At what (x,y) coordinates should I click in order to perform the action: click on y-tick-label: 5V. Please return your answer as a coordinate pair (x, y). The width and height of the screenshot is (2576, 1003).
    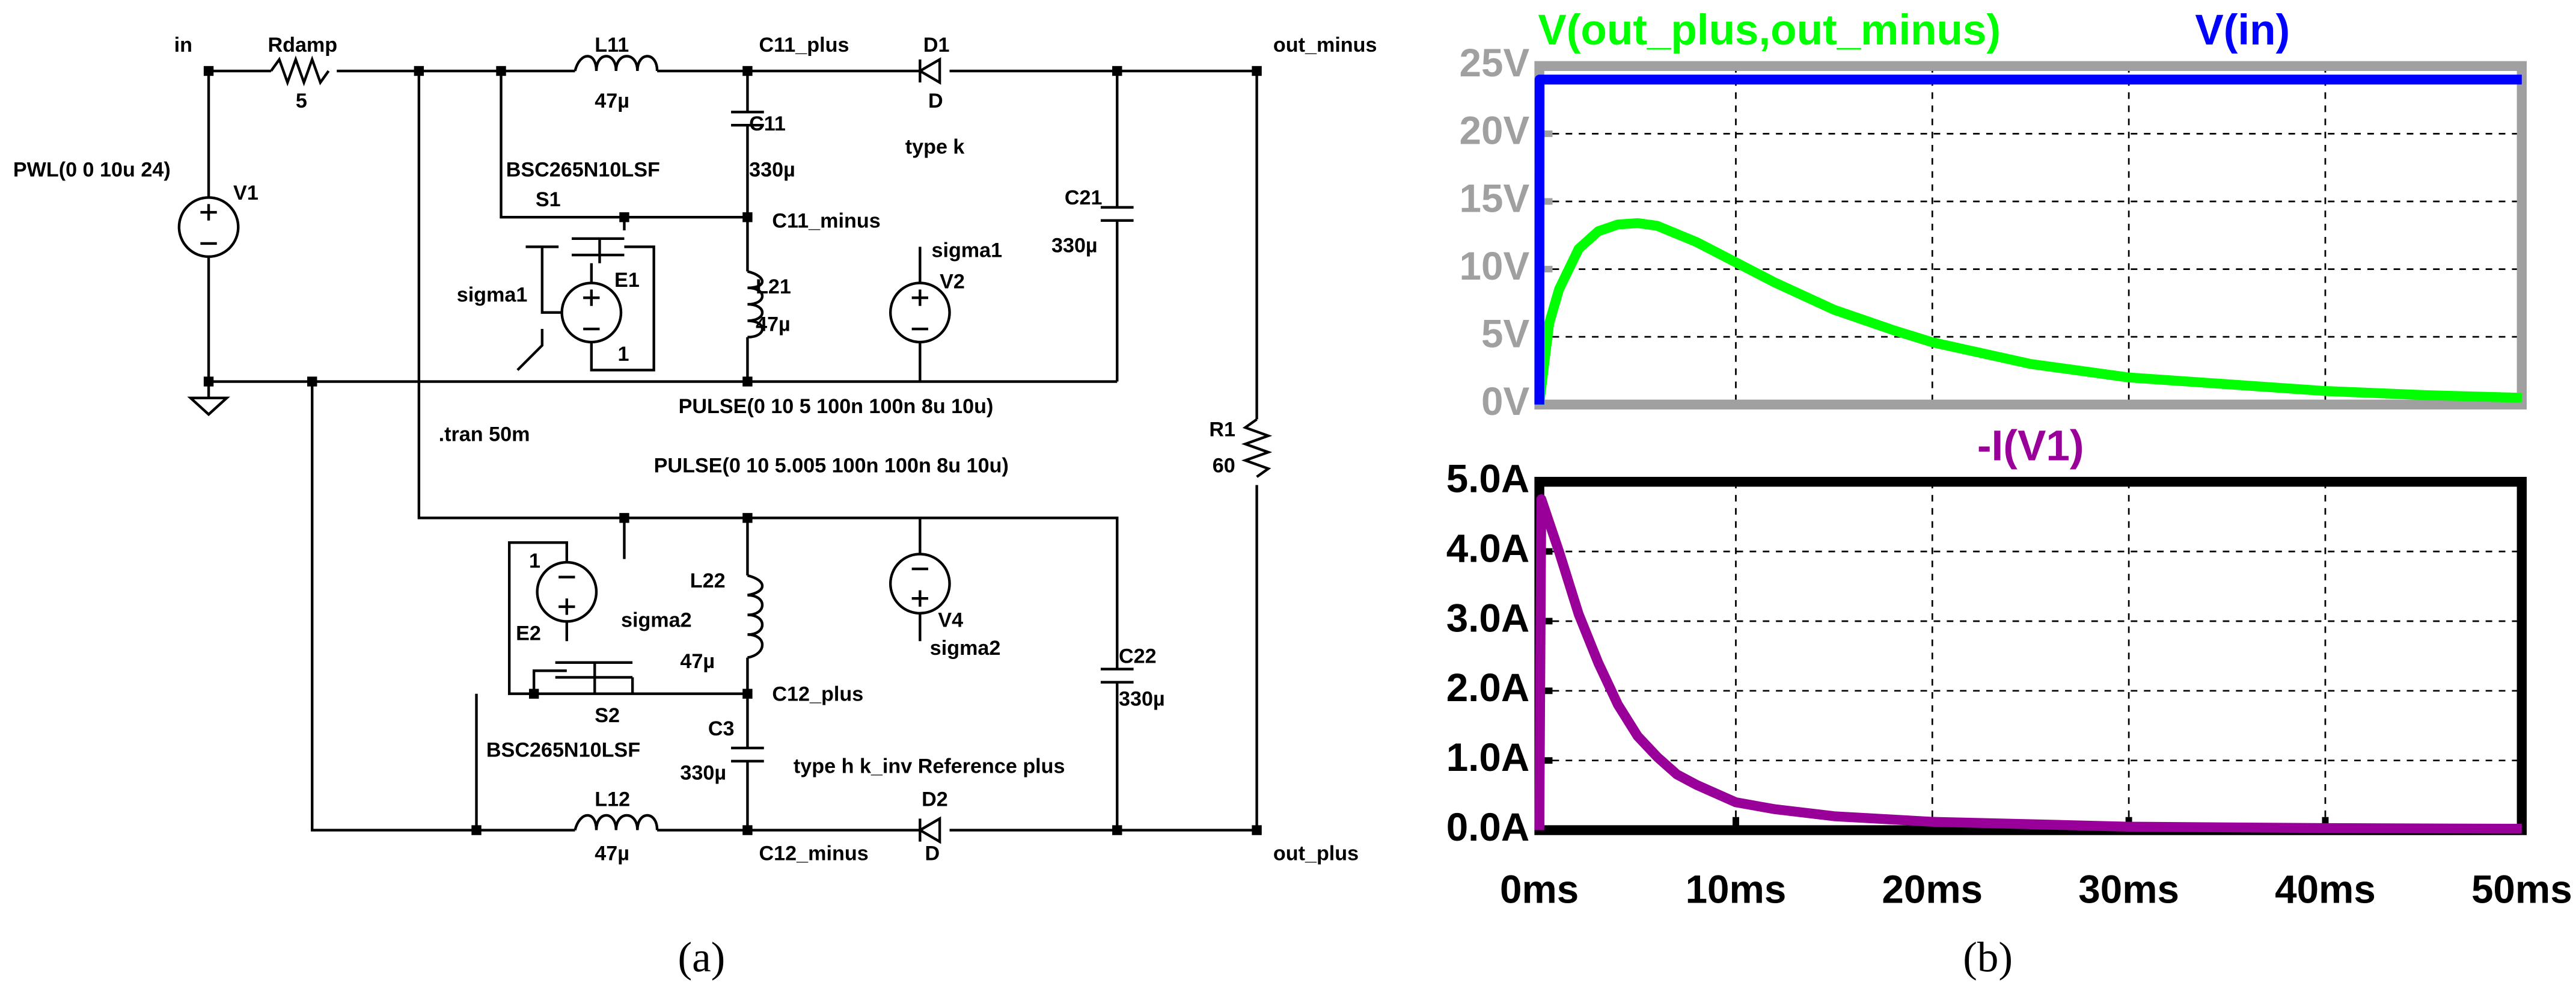
    Looking at the image, I should click on (1505, 334).